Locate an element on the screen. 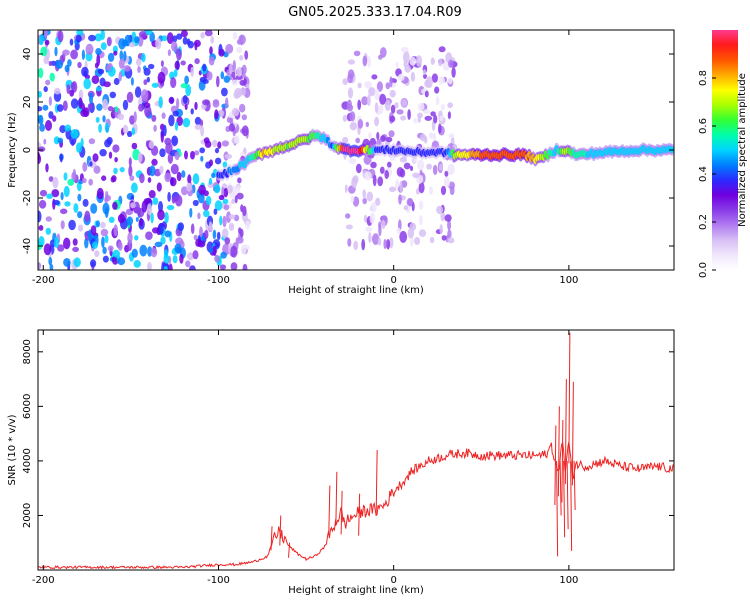 This screenshot has width=750, height=600. colorbar-gradient is located at coordinates (725, 150).